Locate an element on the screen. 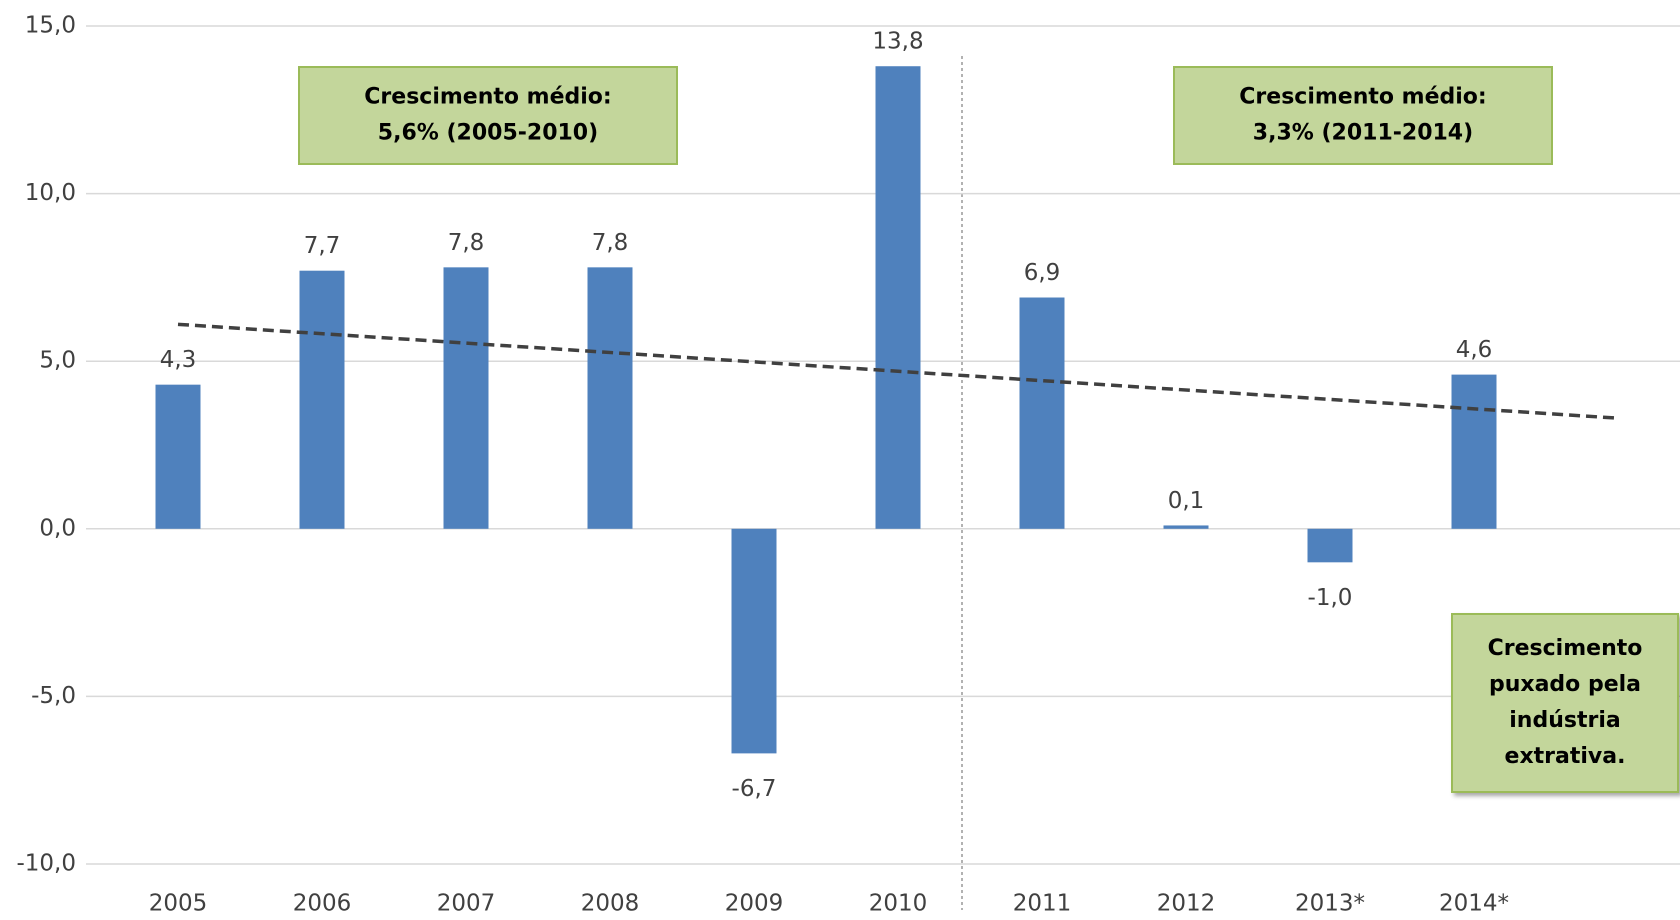  y-tick-label: -5,0 is located at coordinates (53, 696).